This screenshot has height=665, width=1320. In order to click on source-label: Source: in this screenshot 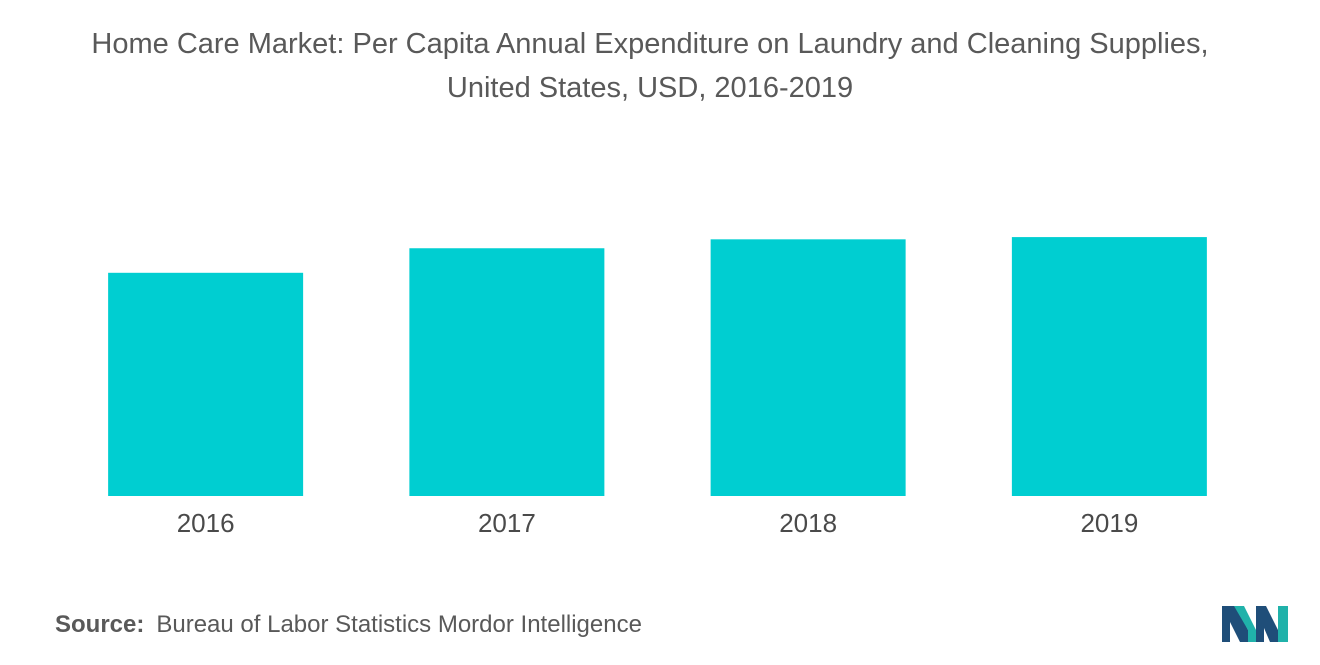, I will do `click(100, 624)`.